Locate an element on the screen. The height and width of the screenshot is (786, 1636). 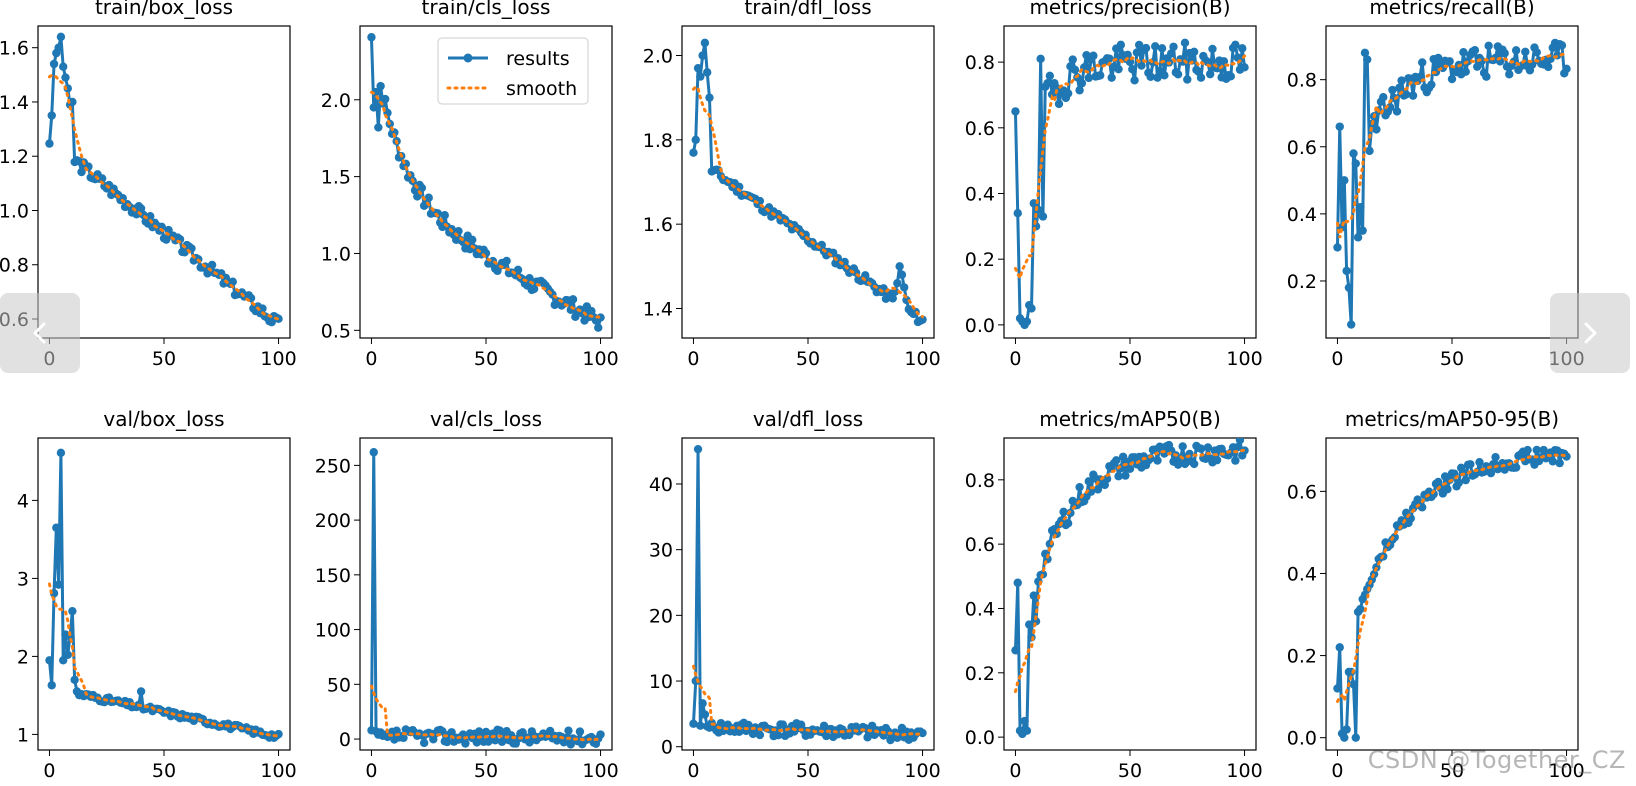
y-tick-label: 2.0 is located at coordinates (658, 57).